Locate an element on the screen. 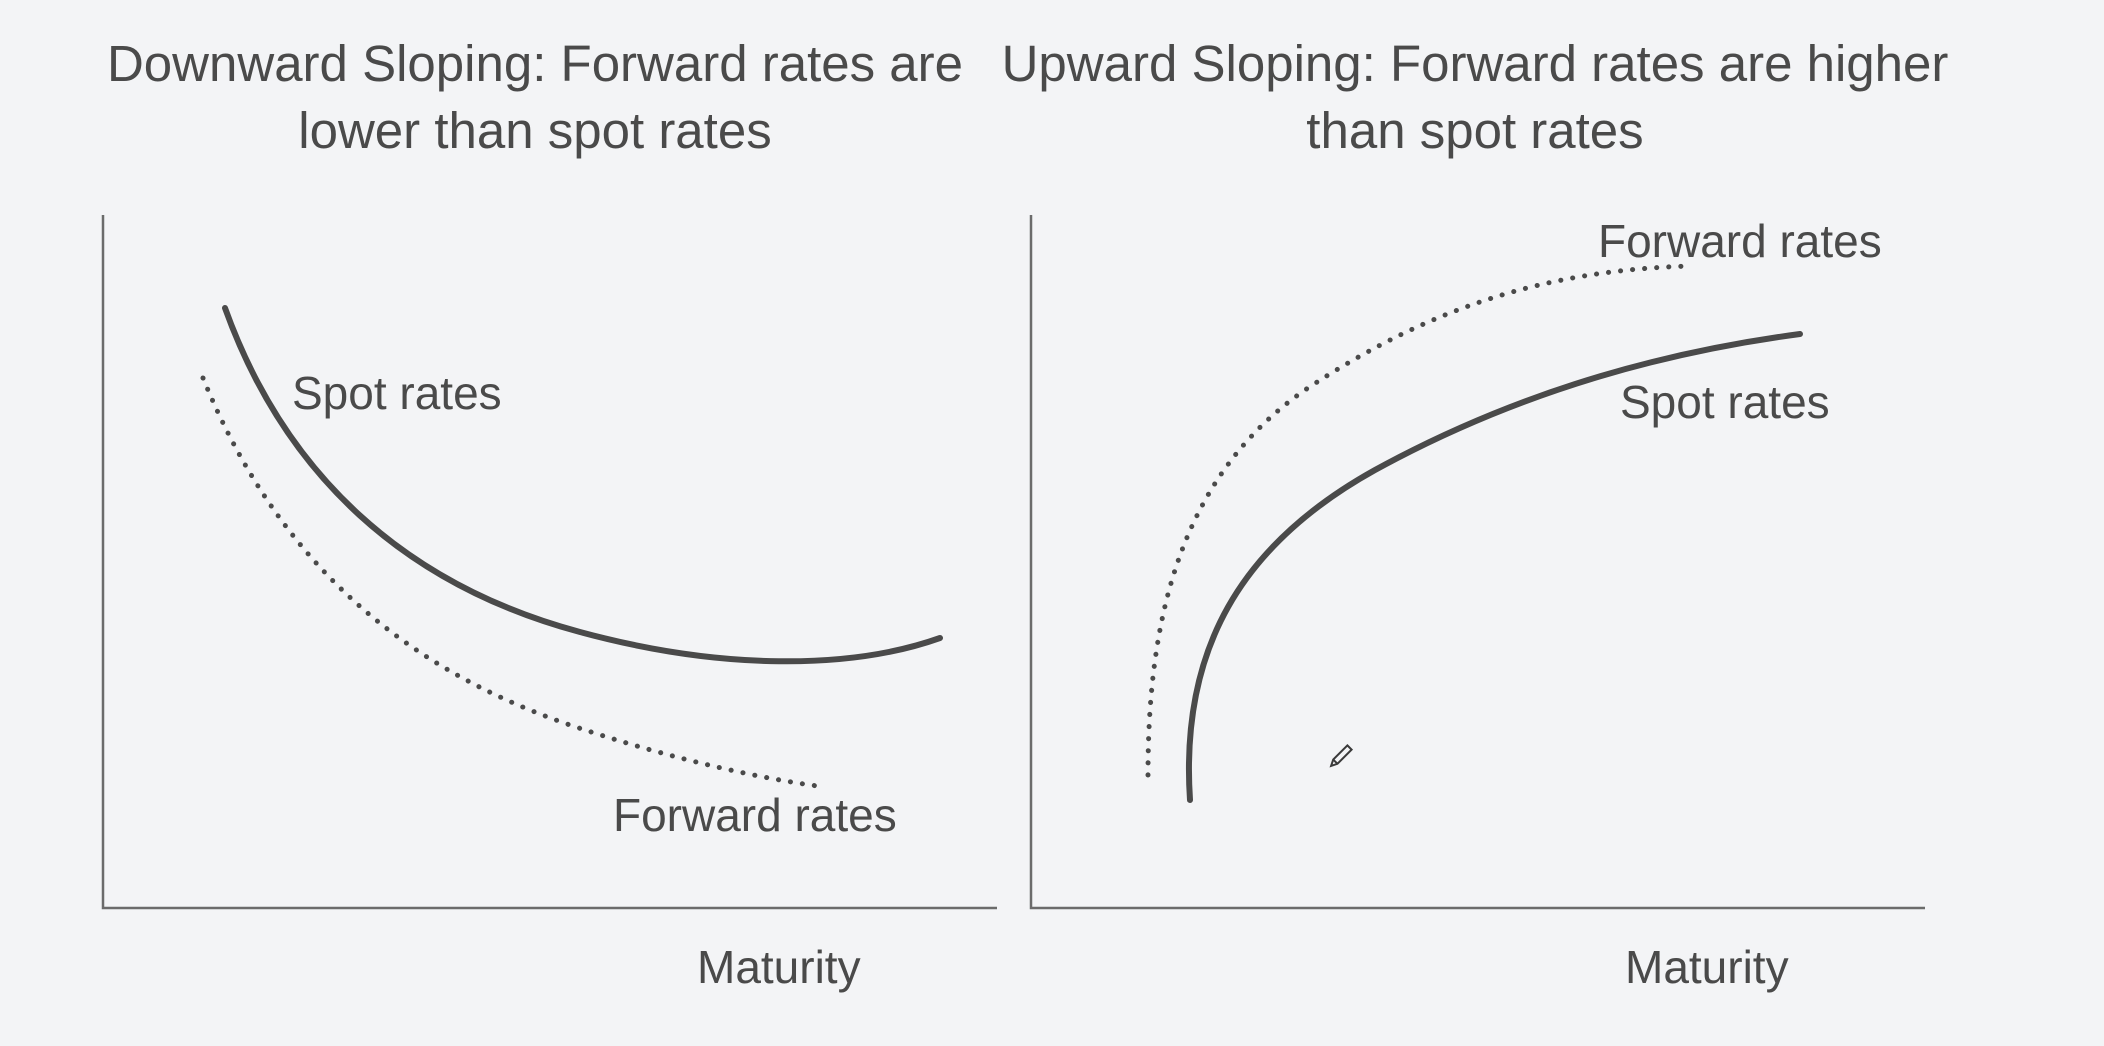 This screenshot has height=1046, width=2104. right-x-axis-label: Maturity is located at coordinates (1707, 967).